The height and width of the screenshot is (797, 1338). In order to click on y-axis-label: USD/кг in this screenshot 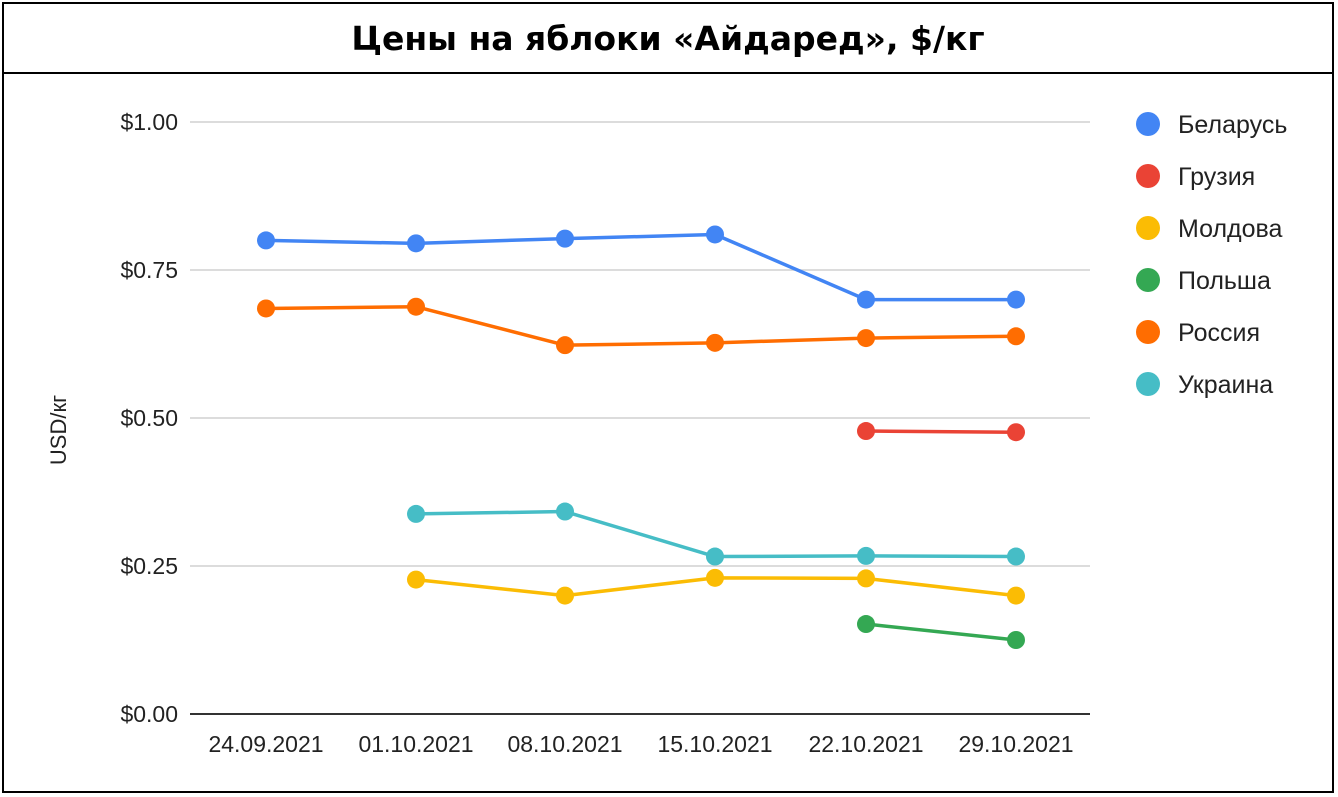, I will do `click(58, 430)`.